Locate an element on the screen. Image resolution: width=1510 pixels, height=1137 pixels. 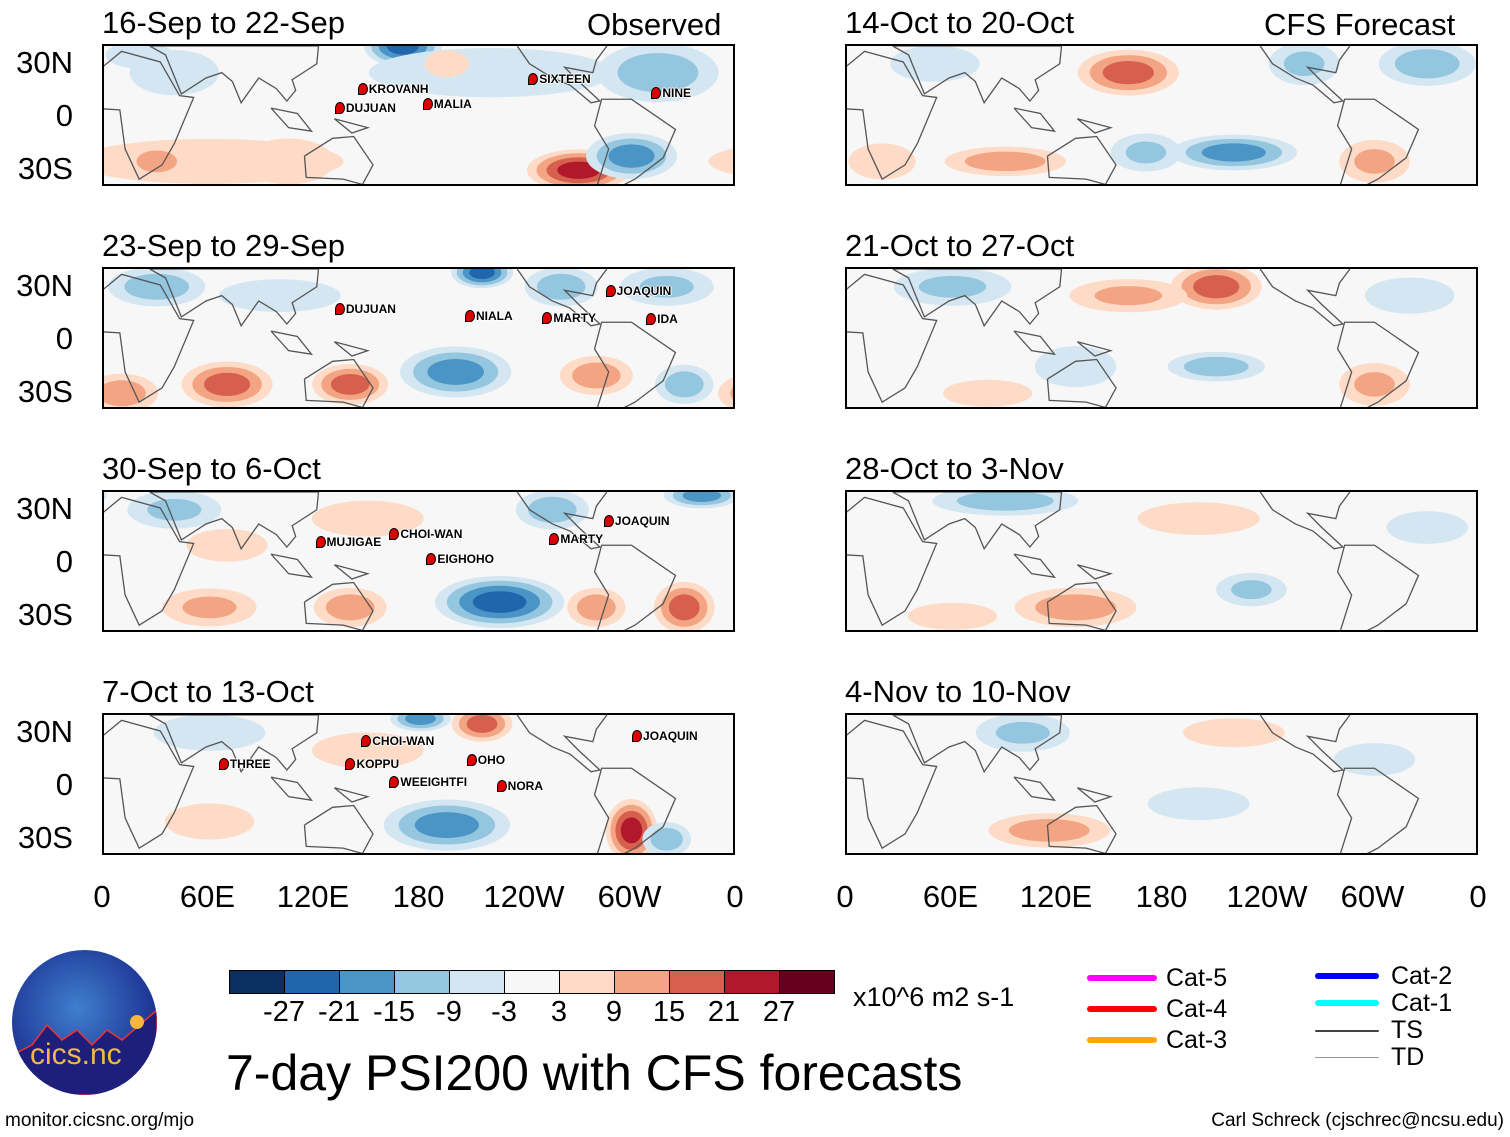
legend-line-ts is located at coordinates (1347, 1031).